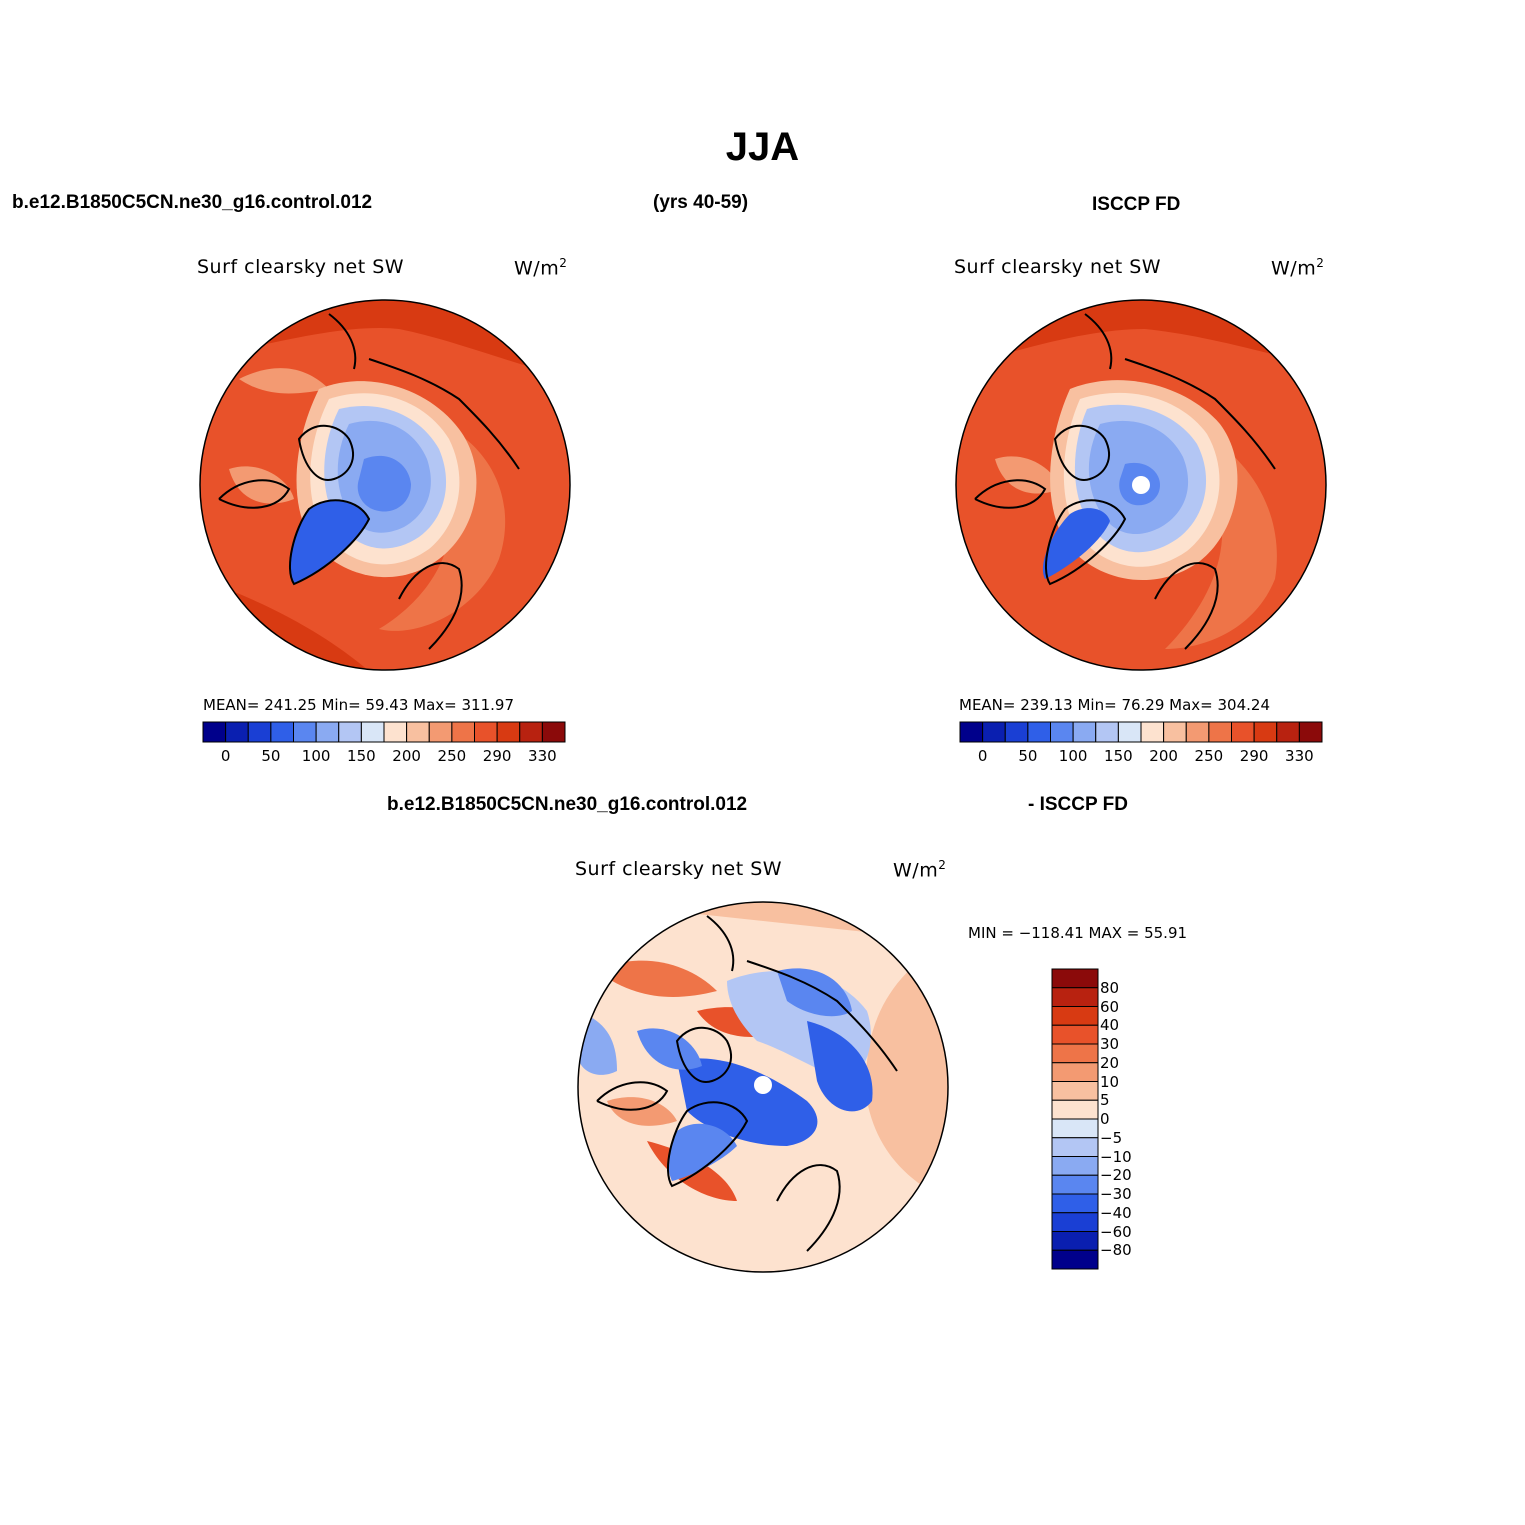  I want to click on diff-colorbar-tick-label: −20, so click(1116, 1175).